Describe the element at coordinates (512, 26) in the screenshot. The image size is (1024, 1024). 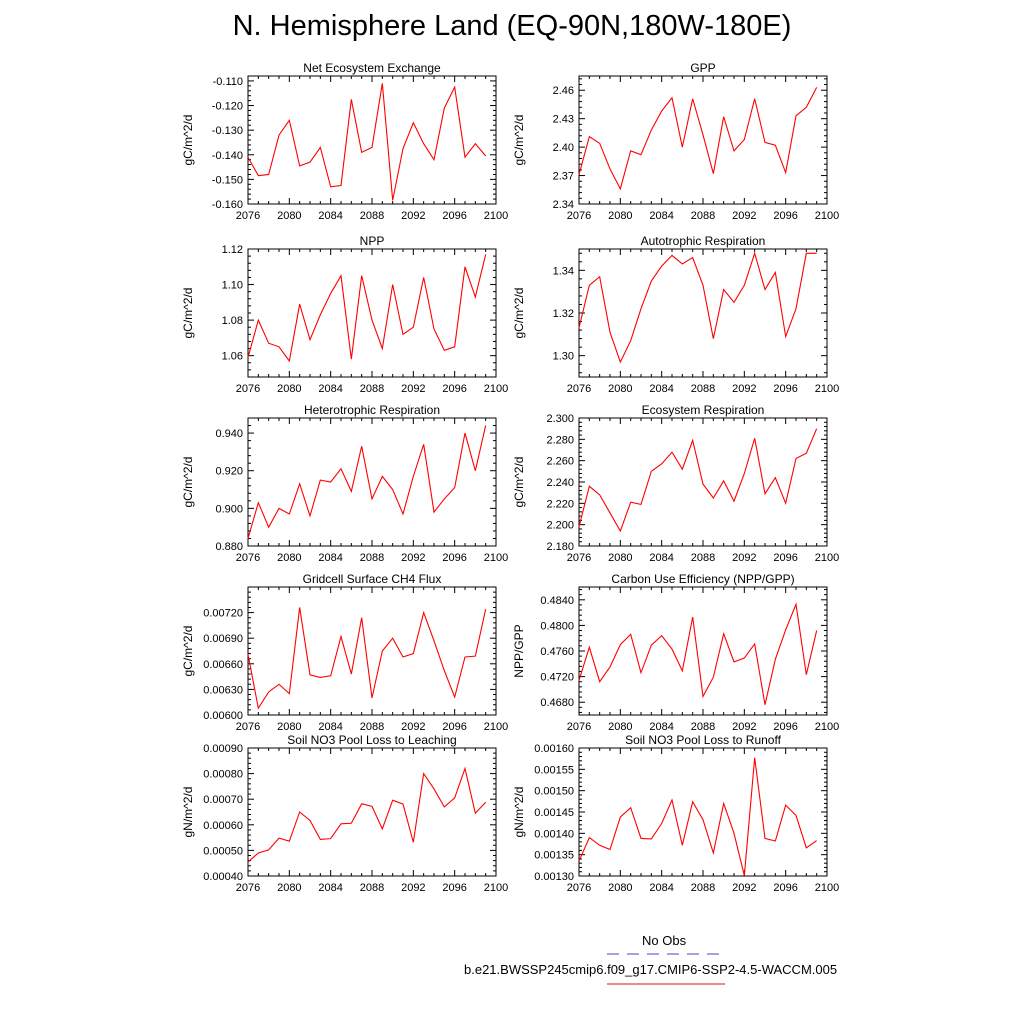
I see `page-title: N. Hemisphere Land (EQ-90N,180W-180E)` at that location.